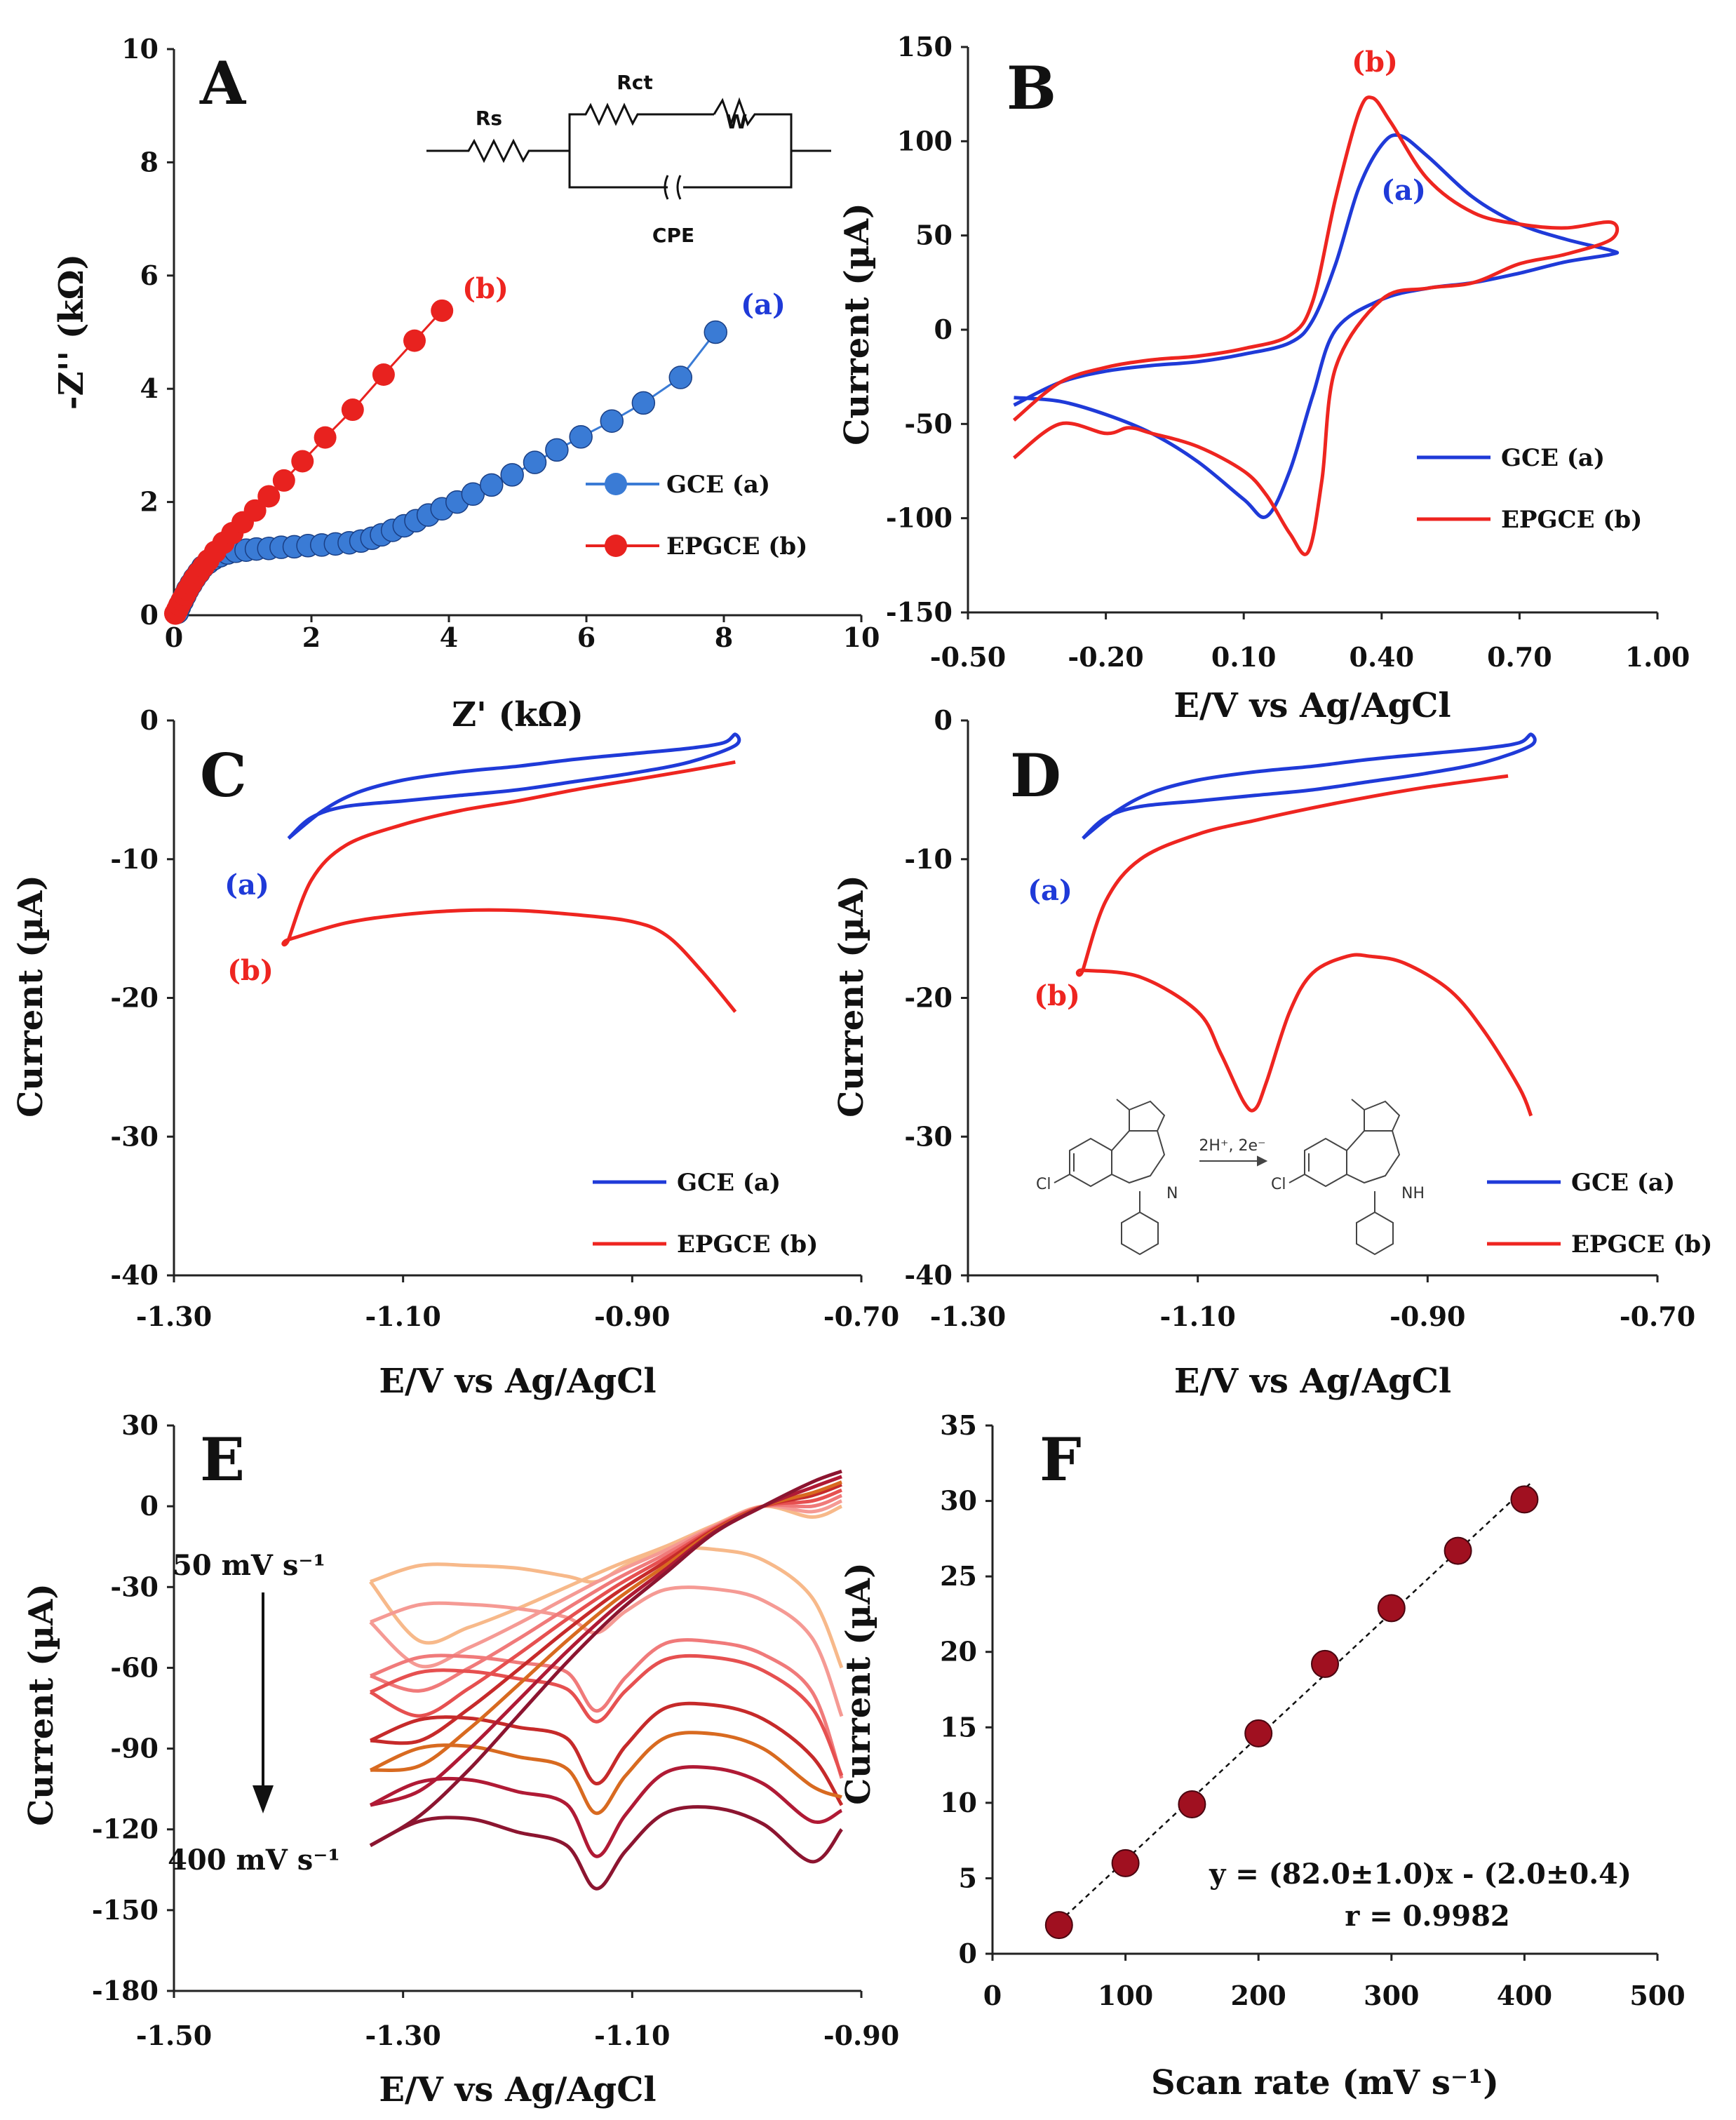  Describe the element at coordinates (1657, 657) in the screenshot. I see `x-tick-label: 1.00` at that location.